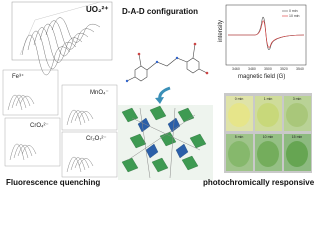 This screenshot has height=240, width=320. What do you see at coordinates (239, 99) in the screenshot?
I see `photo-label: 0 min` at bounding box center [239, 99].